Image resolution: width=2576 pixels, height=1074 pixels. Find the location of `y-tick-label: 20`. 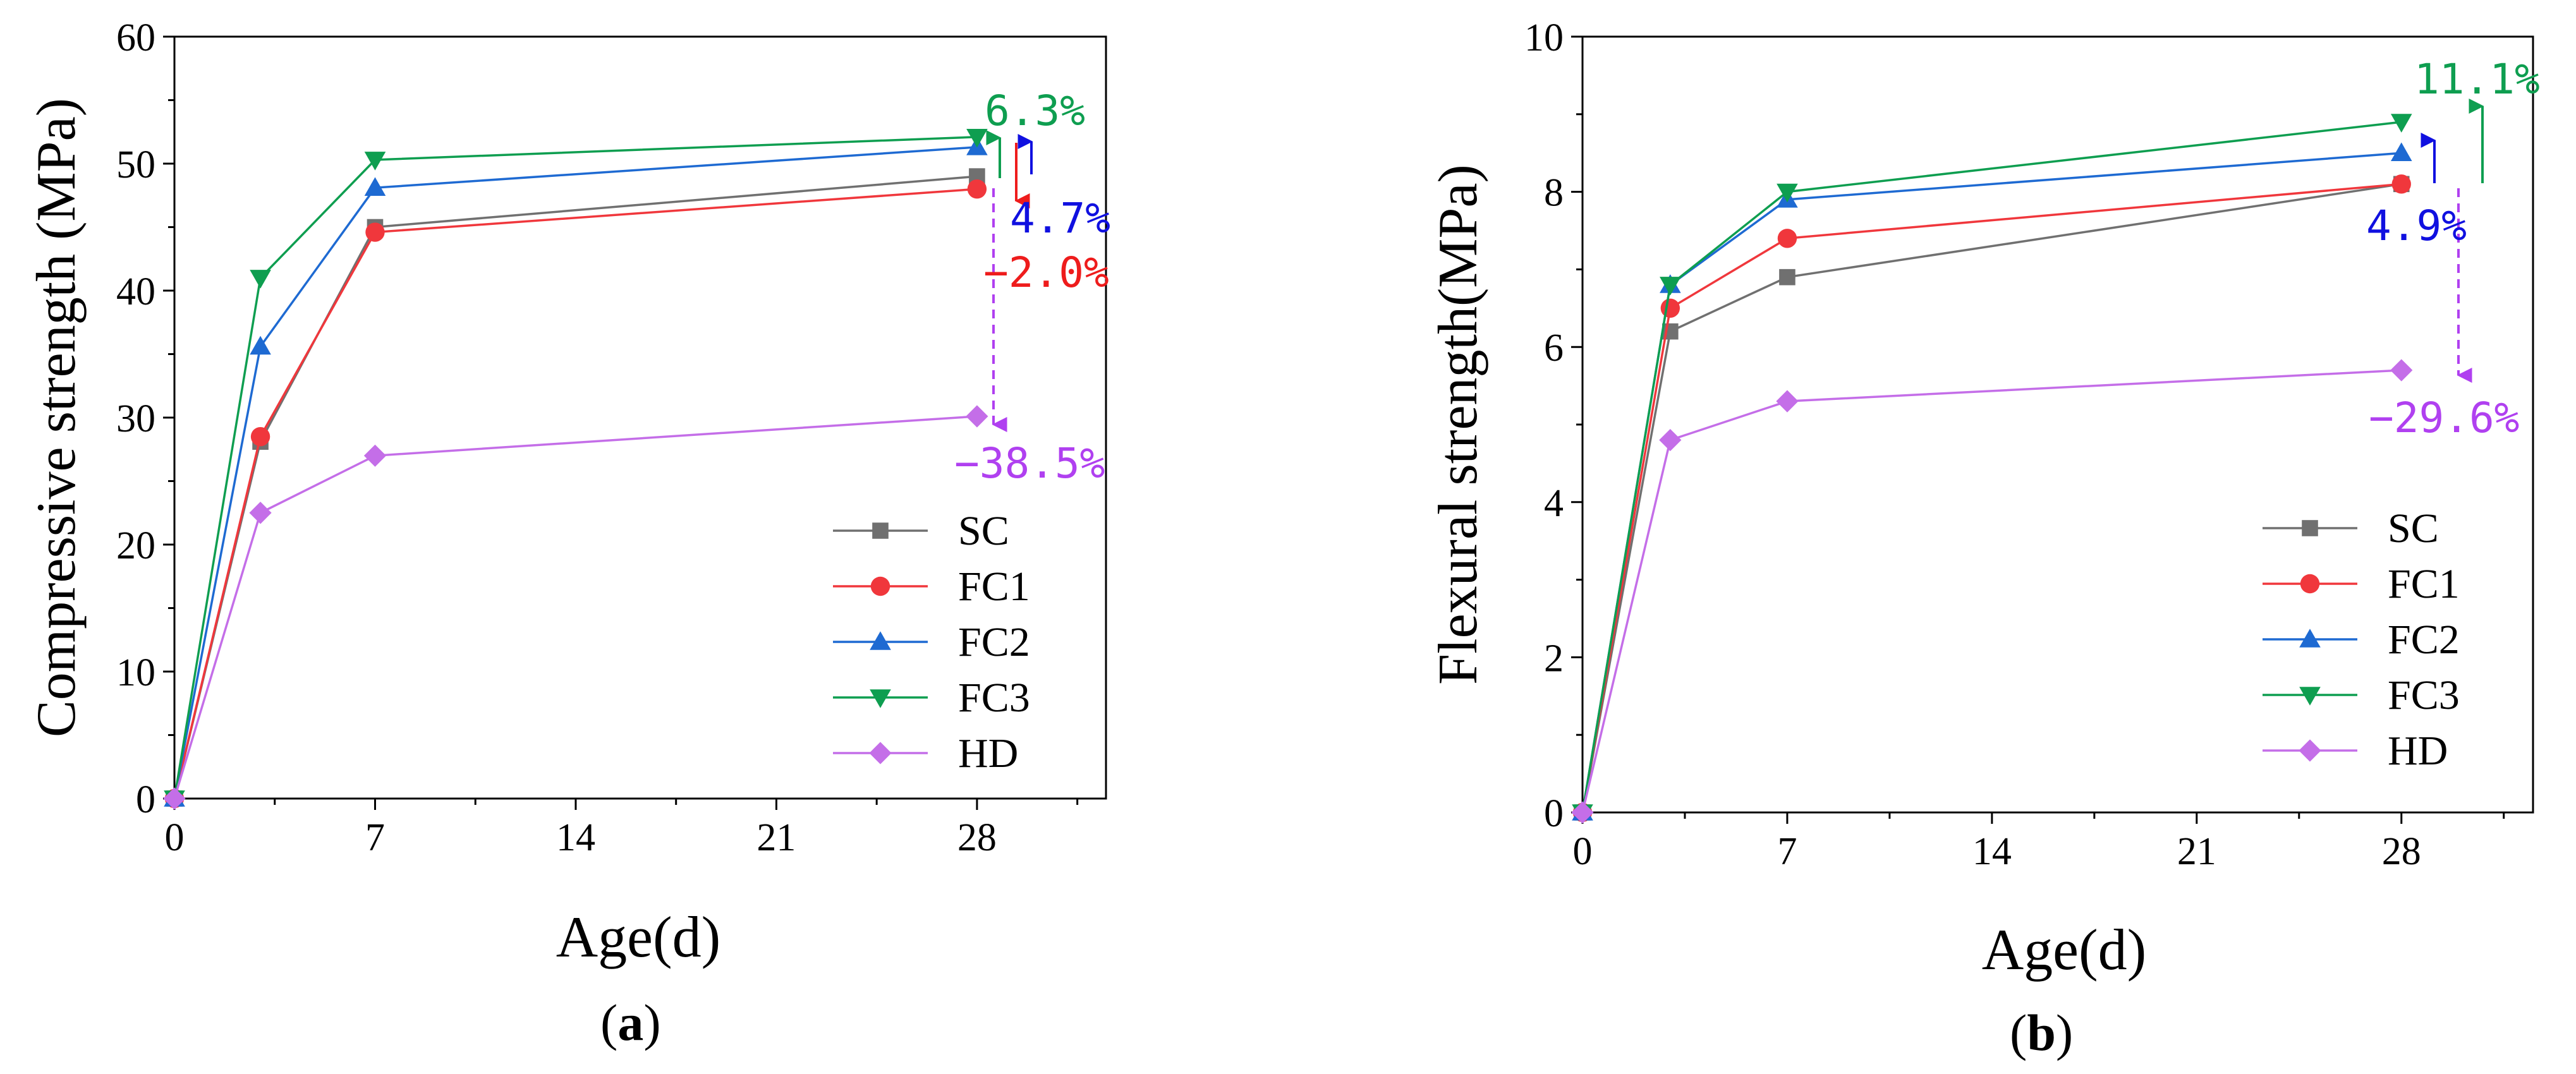

y-tick-label: 20 is located at coordinates (135, 545).